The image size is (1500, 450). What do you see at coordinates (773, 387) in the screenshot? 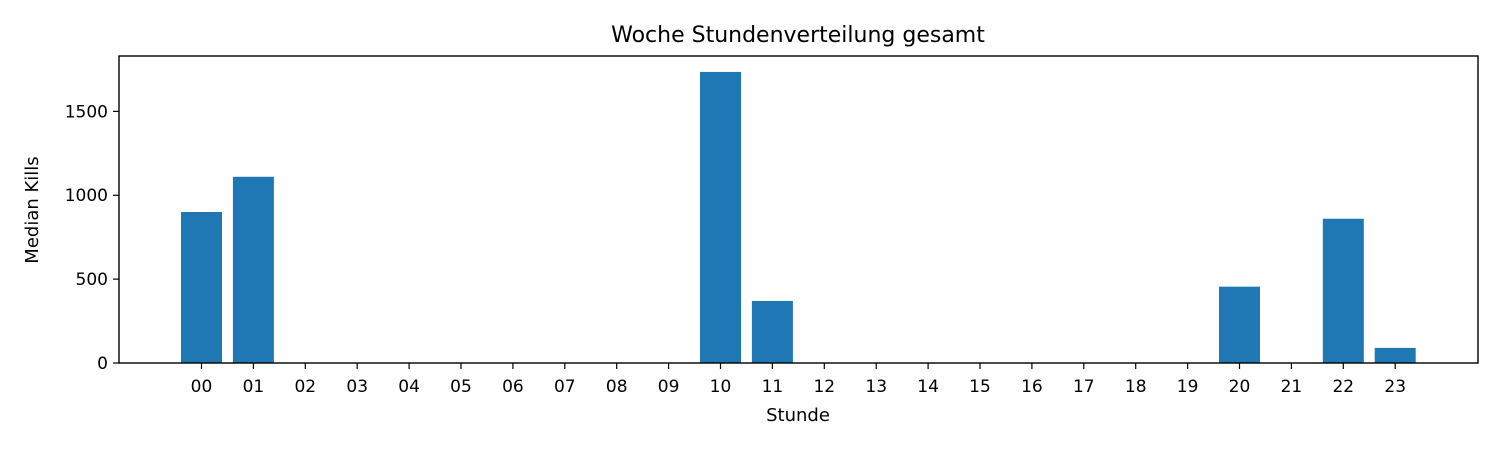
I see `x-tick-label: 11` at bounding box center [773, 387].